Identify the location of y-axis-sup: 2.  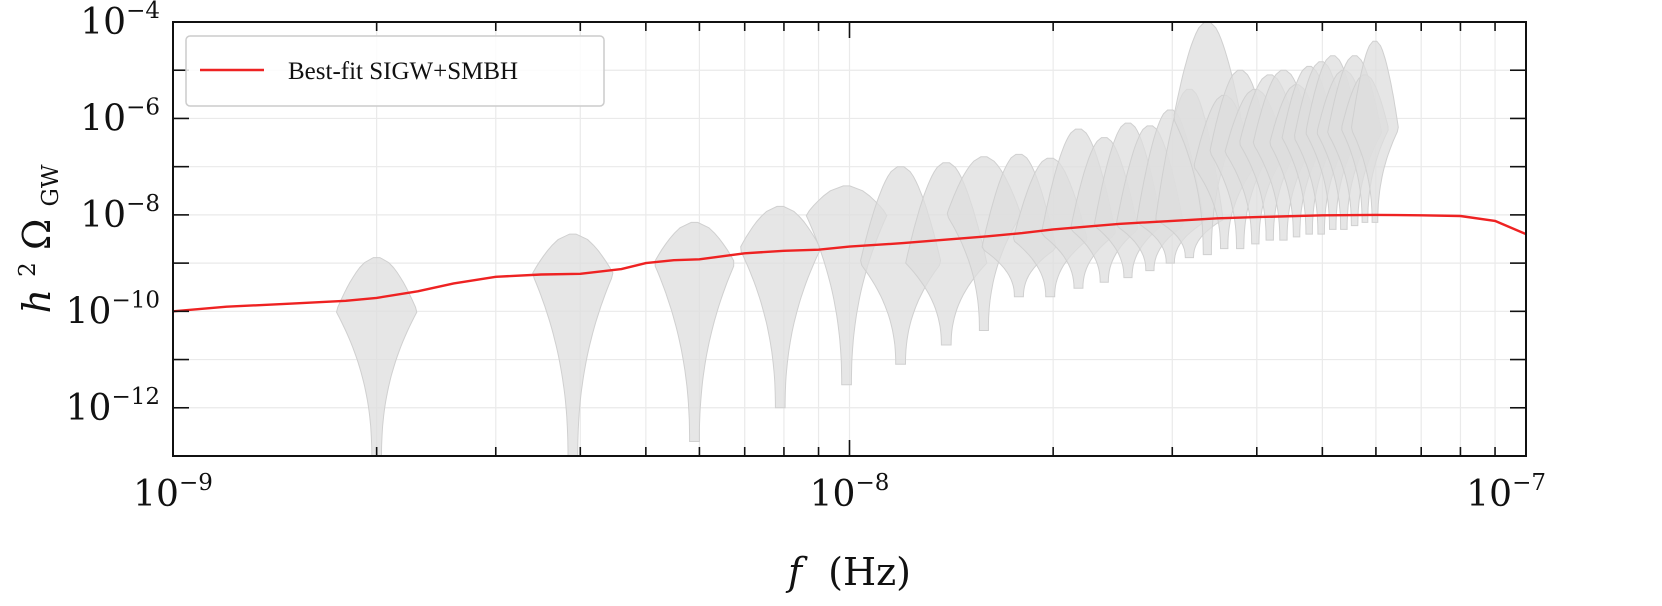
(28, 269).